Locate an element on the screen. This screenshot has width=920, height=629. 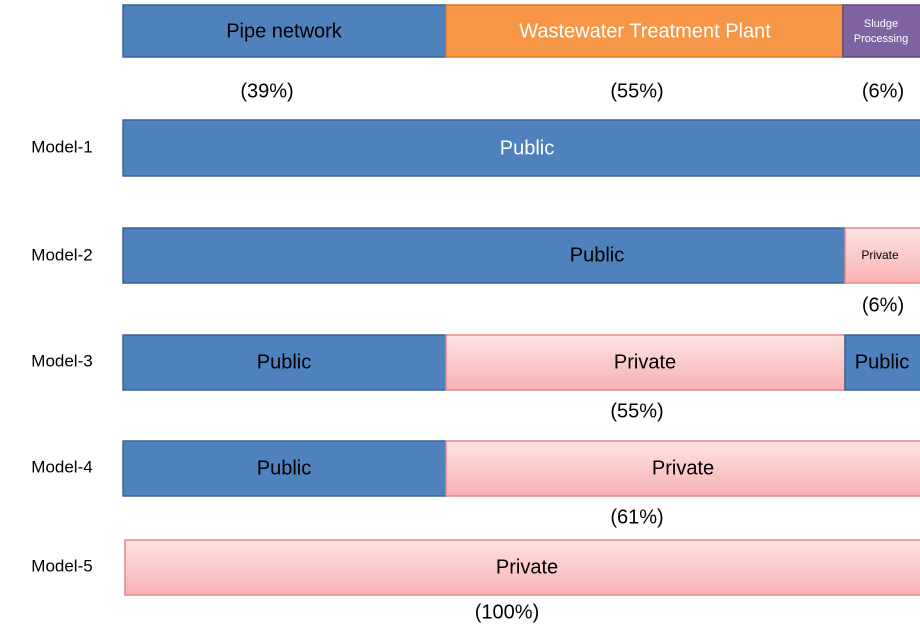
pipe-box is located at coordinates (284, 31).